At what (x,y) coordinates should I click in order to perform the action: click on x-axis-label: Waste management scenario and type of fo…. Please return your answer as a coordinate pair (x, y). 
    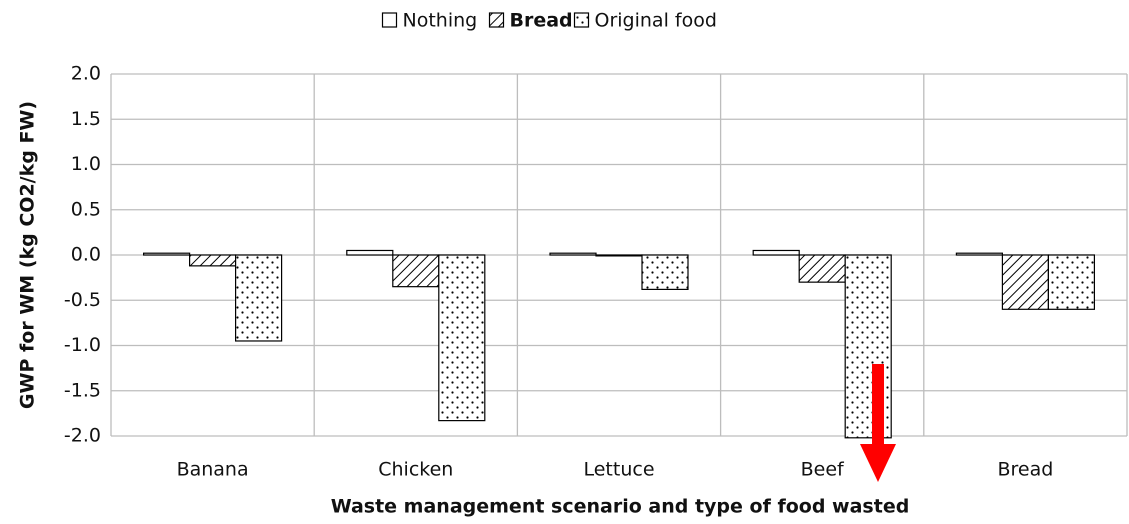
    Looking at the image, I should click on (620, 507).